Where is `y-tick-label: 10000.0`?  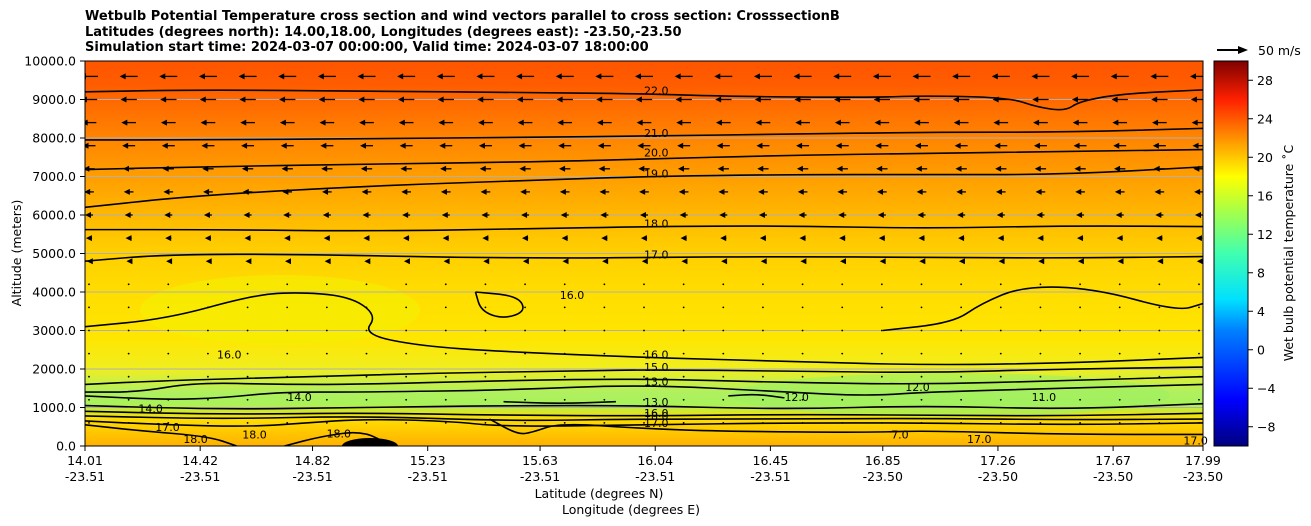 y-tick-label: 10000.0 is located at coordinates (50, 61).